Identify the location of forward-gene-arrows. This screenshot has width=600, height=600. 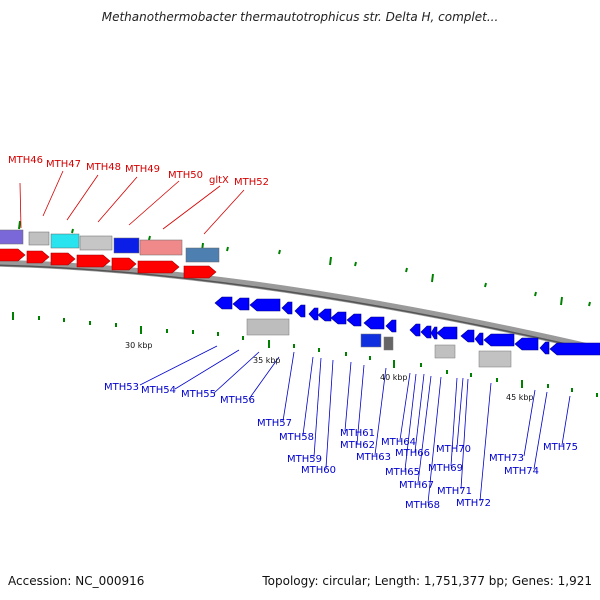
(108, 263).